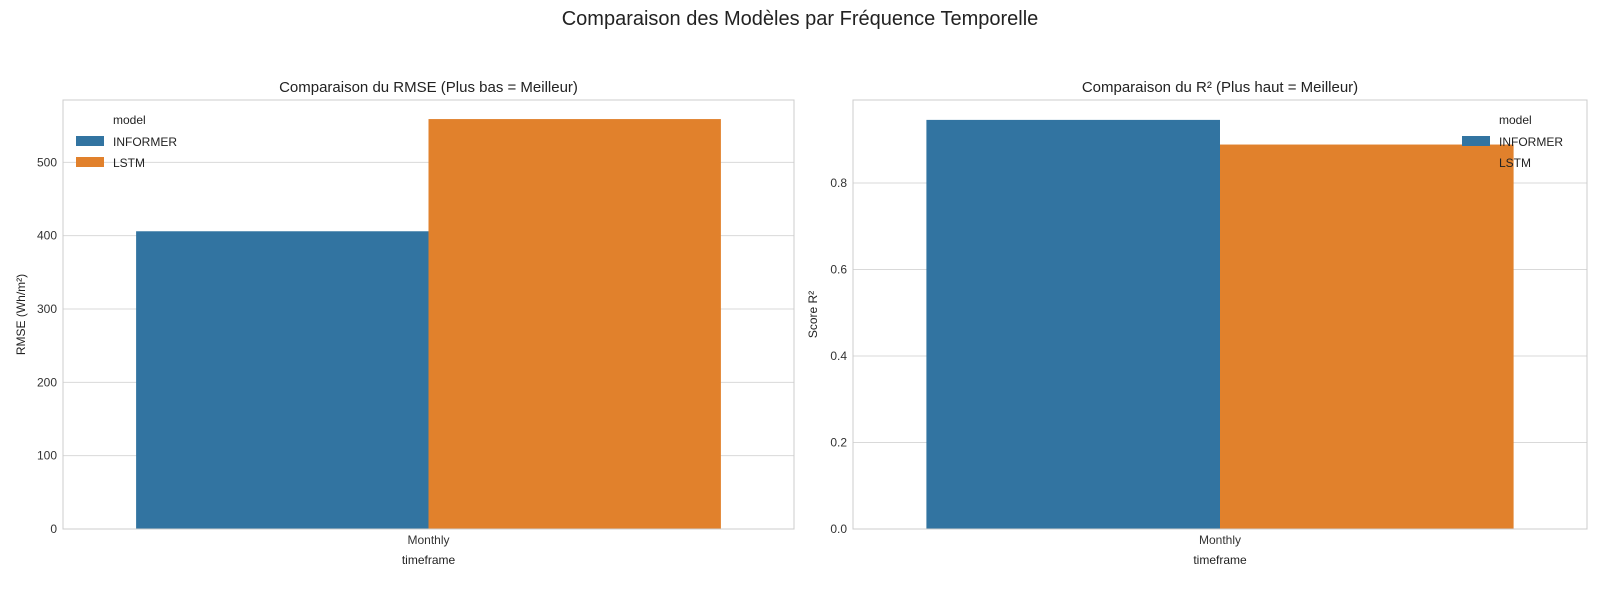 This screenshot has width=1600, height=600. I want to click on y-tick-label: 300, so click(47, 309).